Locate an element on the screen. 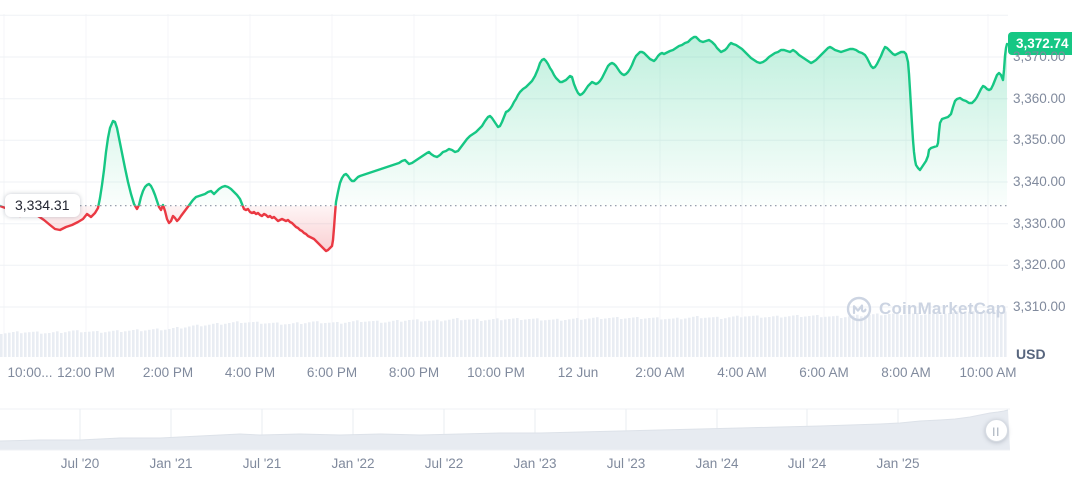  navigator-axis-label: Jan '25 is located at coordinates (898, 463).